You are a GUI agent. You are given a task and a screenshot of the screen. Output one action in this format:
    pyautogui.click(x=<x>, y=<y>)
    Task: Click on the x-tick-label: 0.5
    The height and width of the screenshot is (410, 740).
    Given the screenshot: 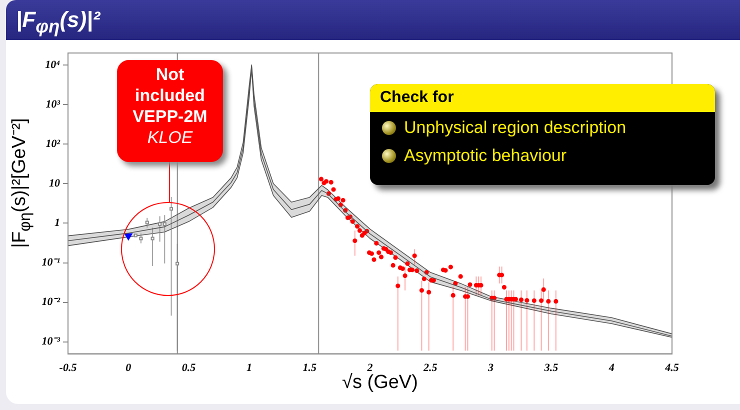 What is the action you would take?
    pyautogui.click(x=189, y=368)
    